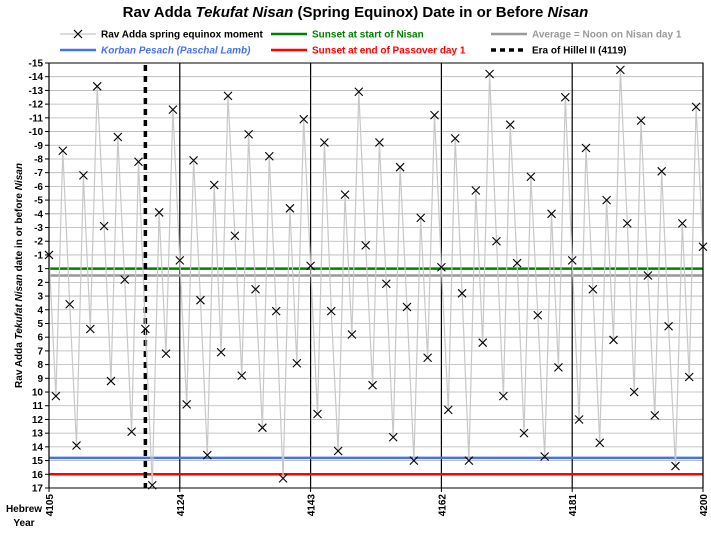  What do you see at coordinates (38, 255) in the screenshot?
I see `y-tick-label: -1` at bounding box center [38, 255].